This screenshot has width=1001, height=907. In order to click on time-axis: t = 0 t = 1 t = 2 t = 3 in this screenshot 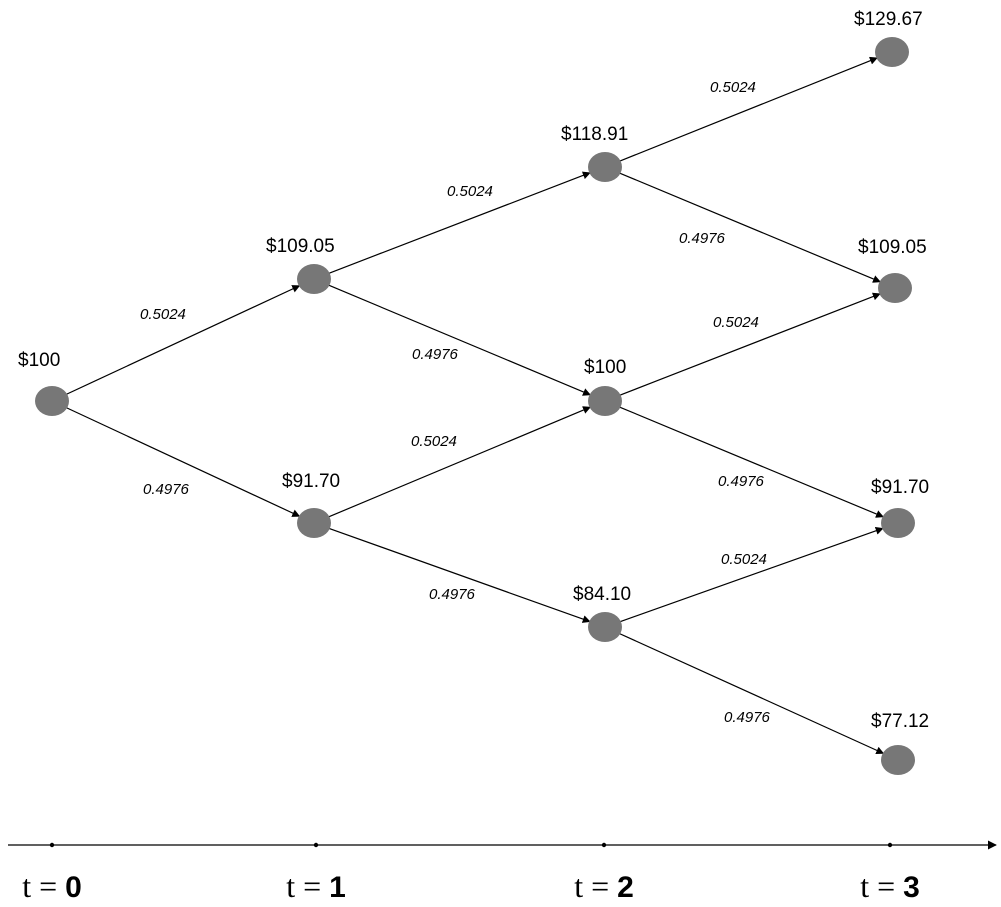, I will do `click(502, 872)`.